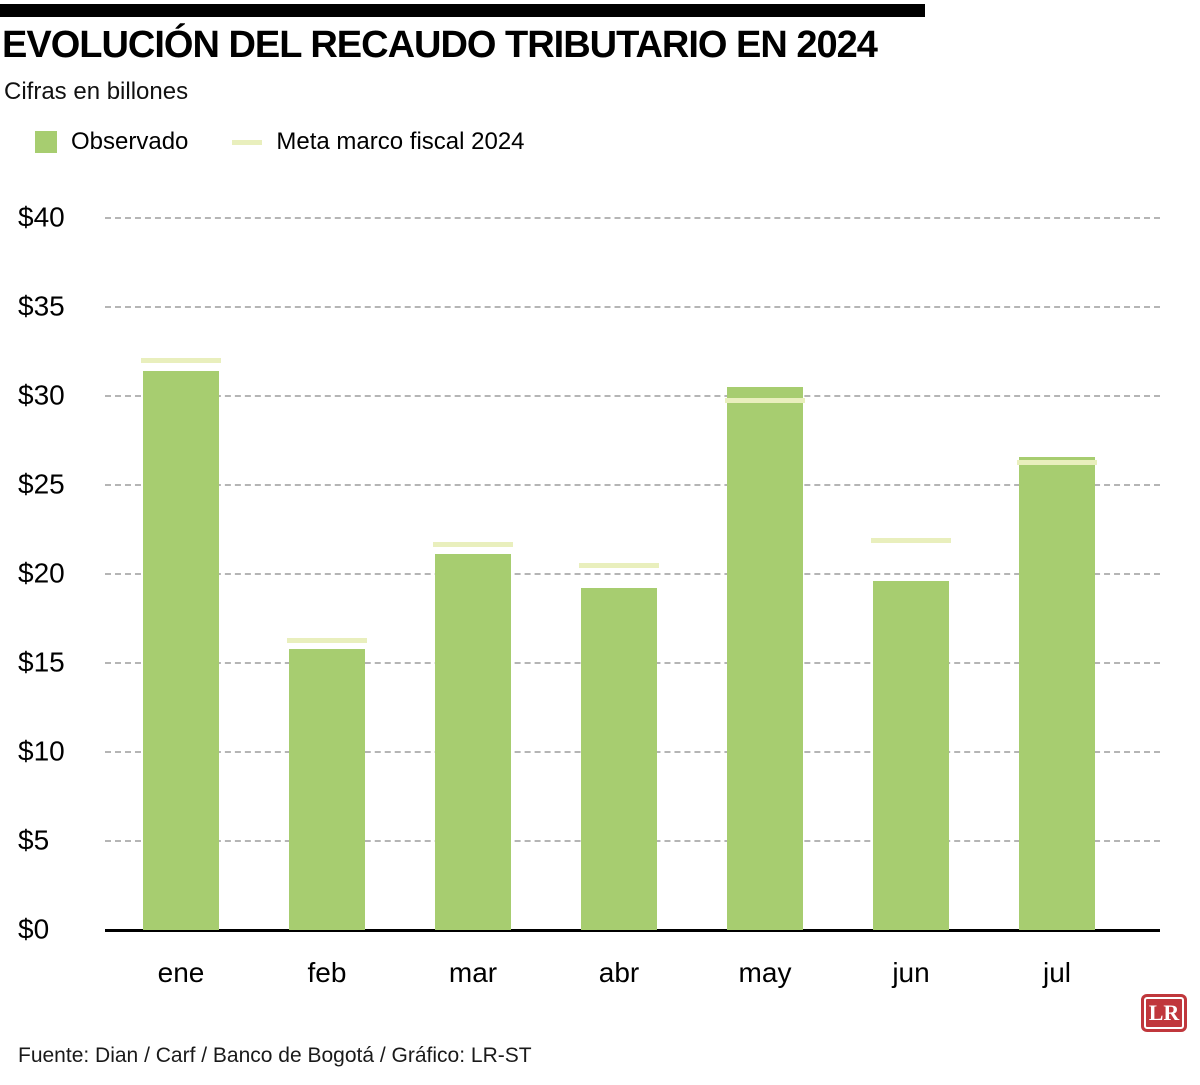  I want to click on y-tick-label: $0, so click(34, 929).